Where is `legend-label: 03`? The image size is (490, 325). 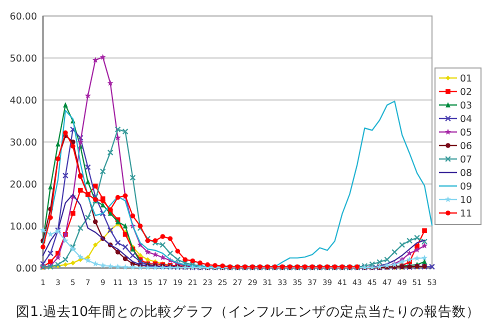
legend-label: 03 is located at coordinates (466, 106).